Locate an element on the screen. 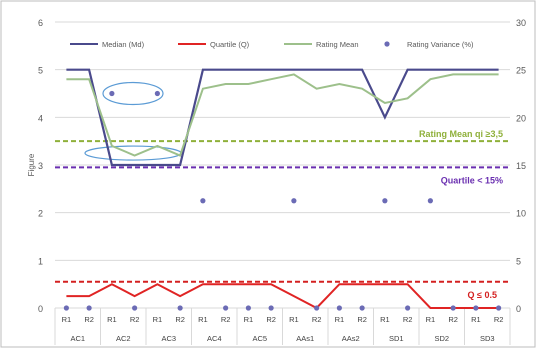 Image resolution: width=536 pixels, height=353 pixels. y-left-tick-label: 3 is located at coordinates (40, 166).